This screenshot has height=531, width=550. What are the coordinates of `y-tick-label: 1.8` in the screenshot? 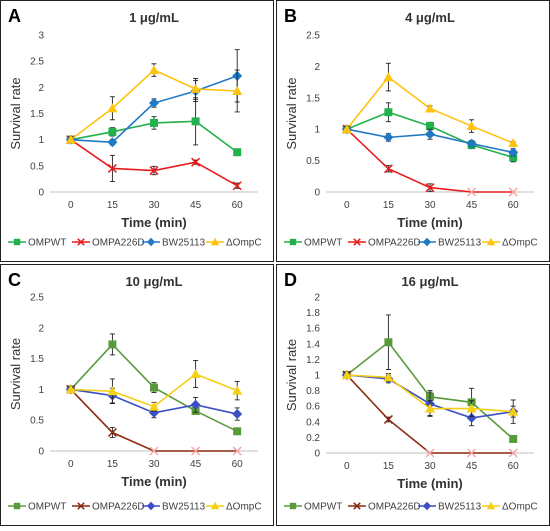 It's located at (313, 313).